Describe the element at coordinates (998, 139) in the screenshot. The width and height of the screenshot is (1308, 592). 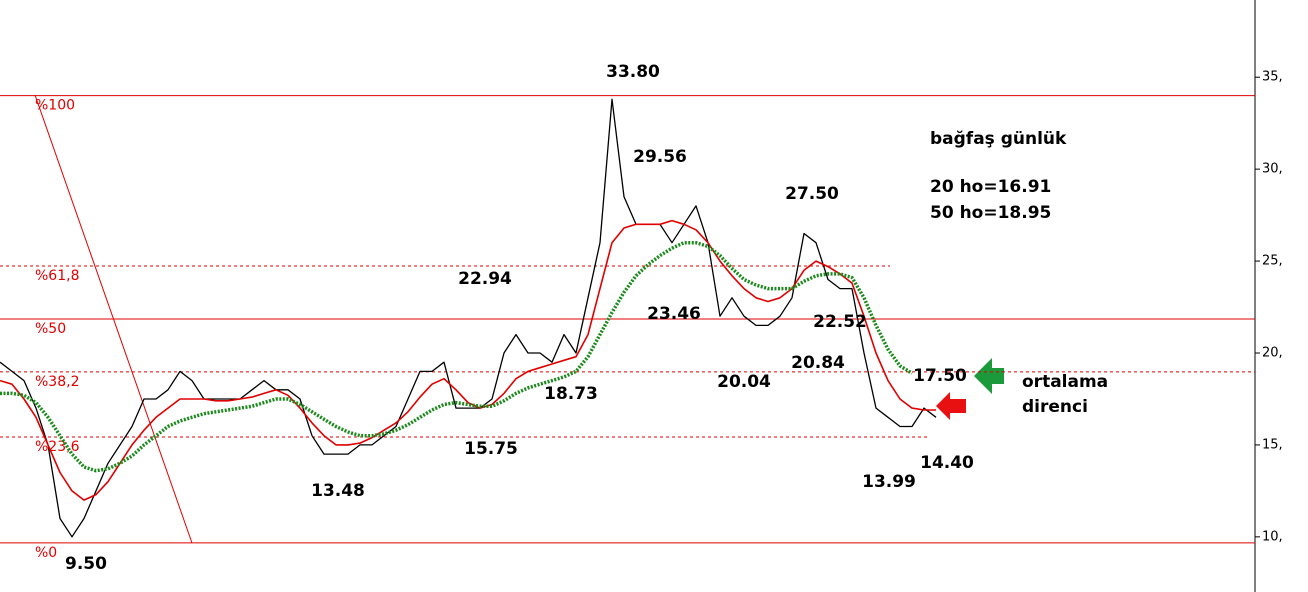
I see `note: bağfaş günlük` at that location.